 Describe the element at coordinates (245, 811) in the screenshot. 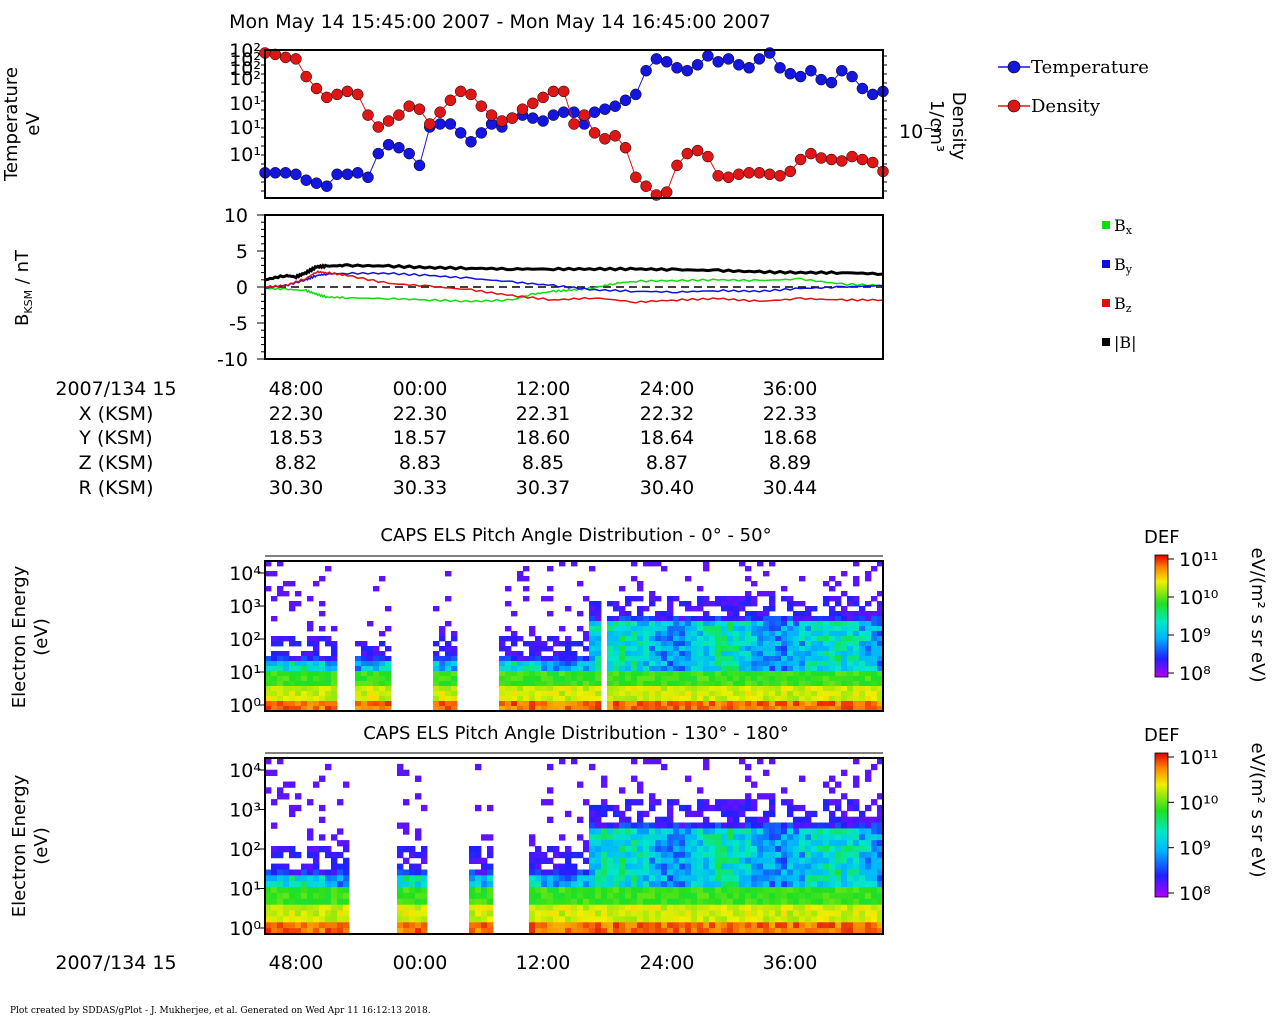

I see `energy-tick-label: 10³` at that location.